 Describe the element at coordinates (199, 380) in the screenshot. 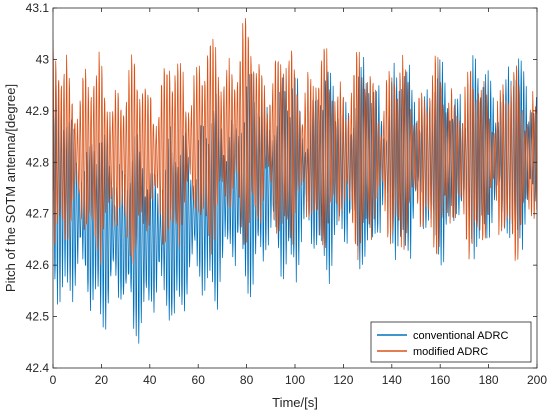

I see `x-tick-label: 60` at that location.